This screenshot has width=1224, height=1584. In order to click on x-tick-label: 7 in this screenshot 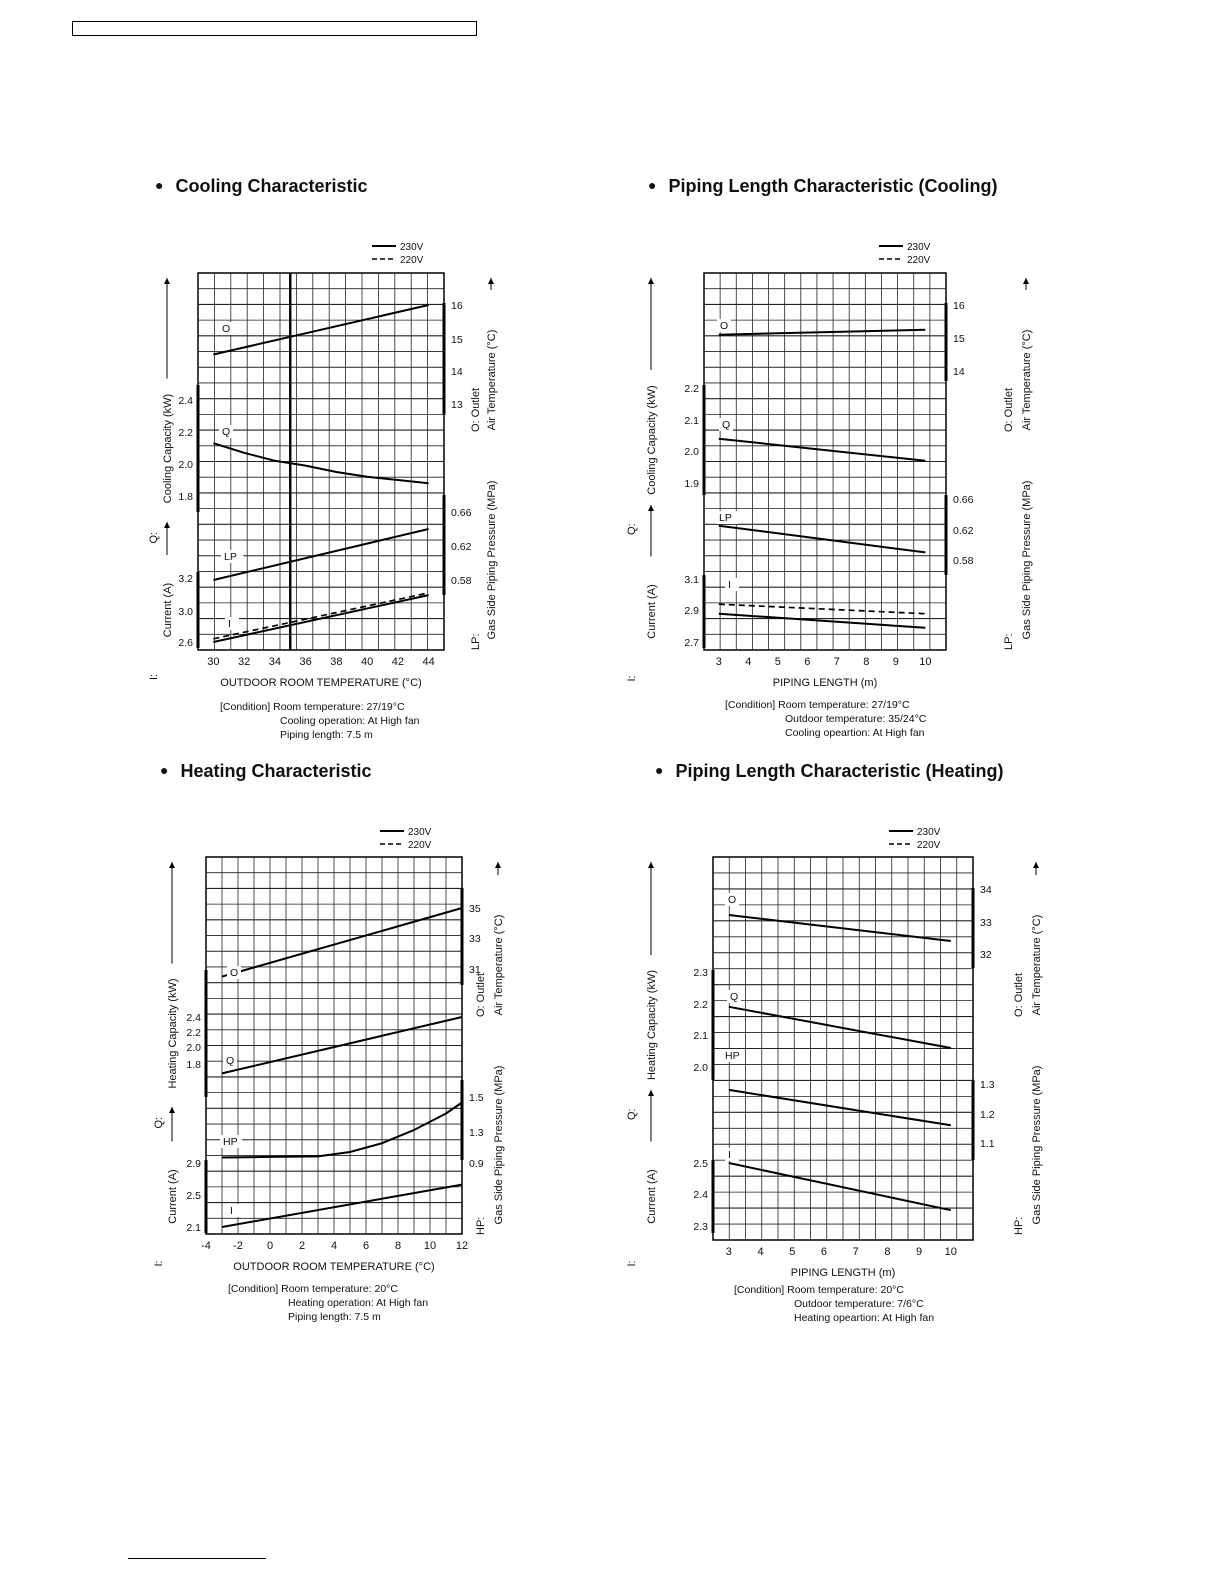, I will do `click(856, 1252)`.